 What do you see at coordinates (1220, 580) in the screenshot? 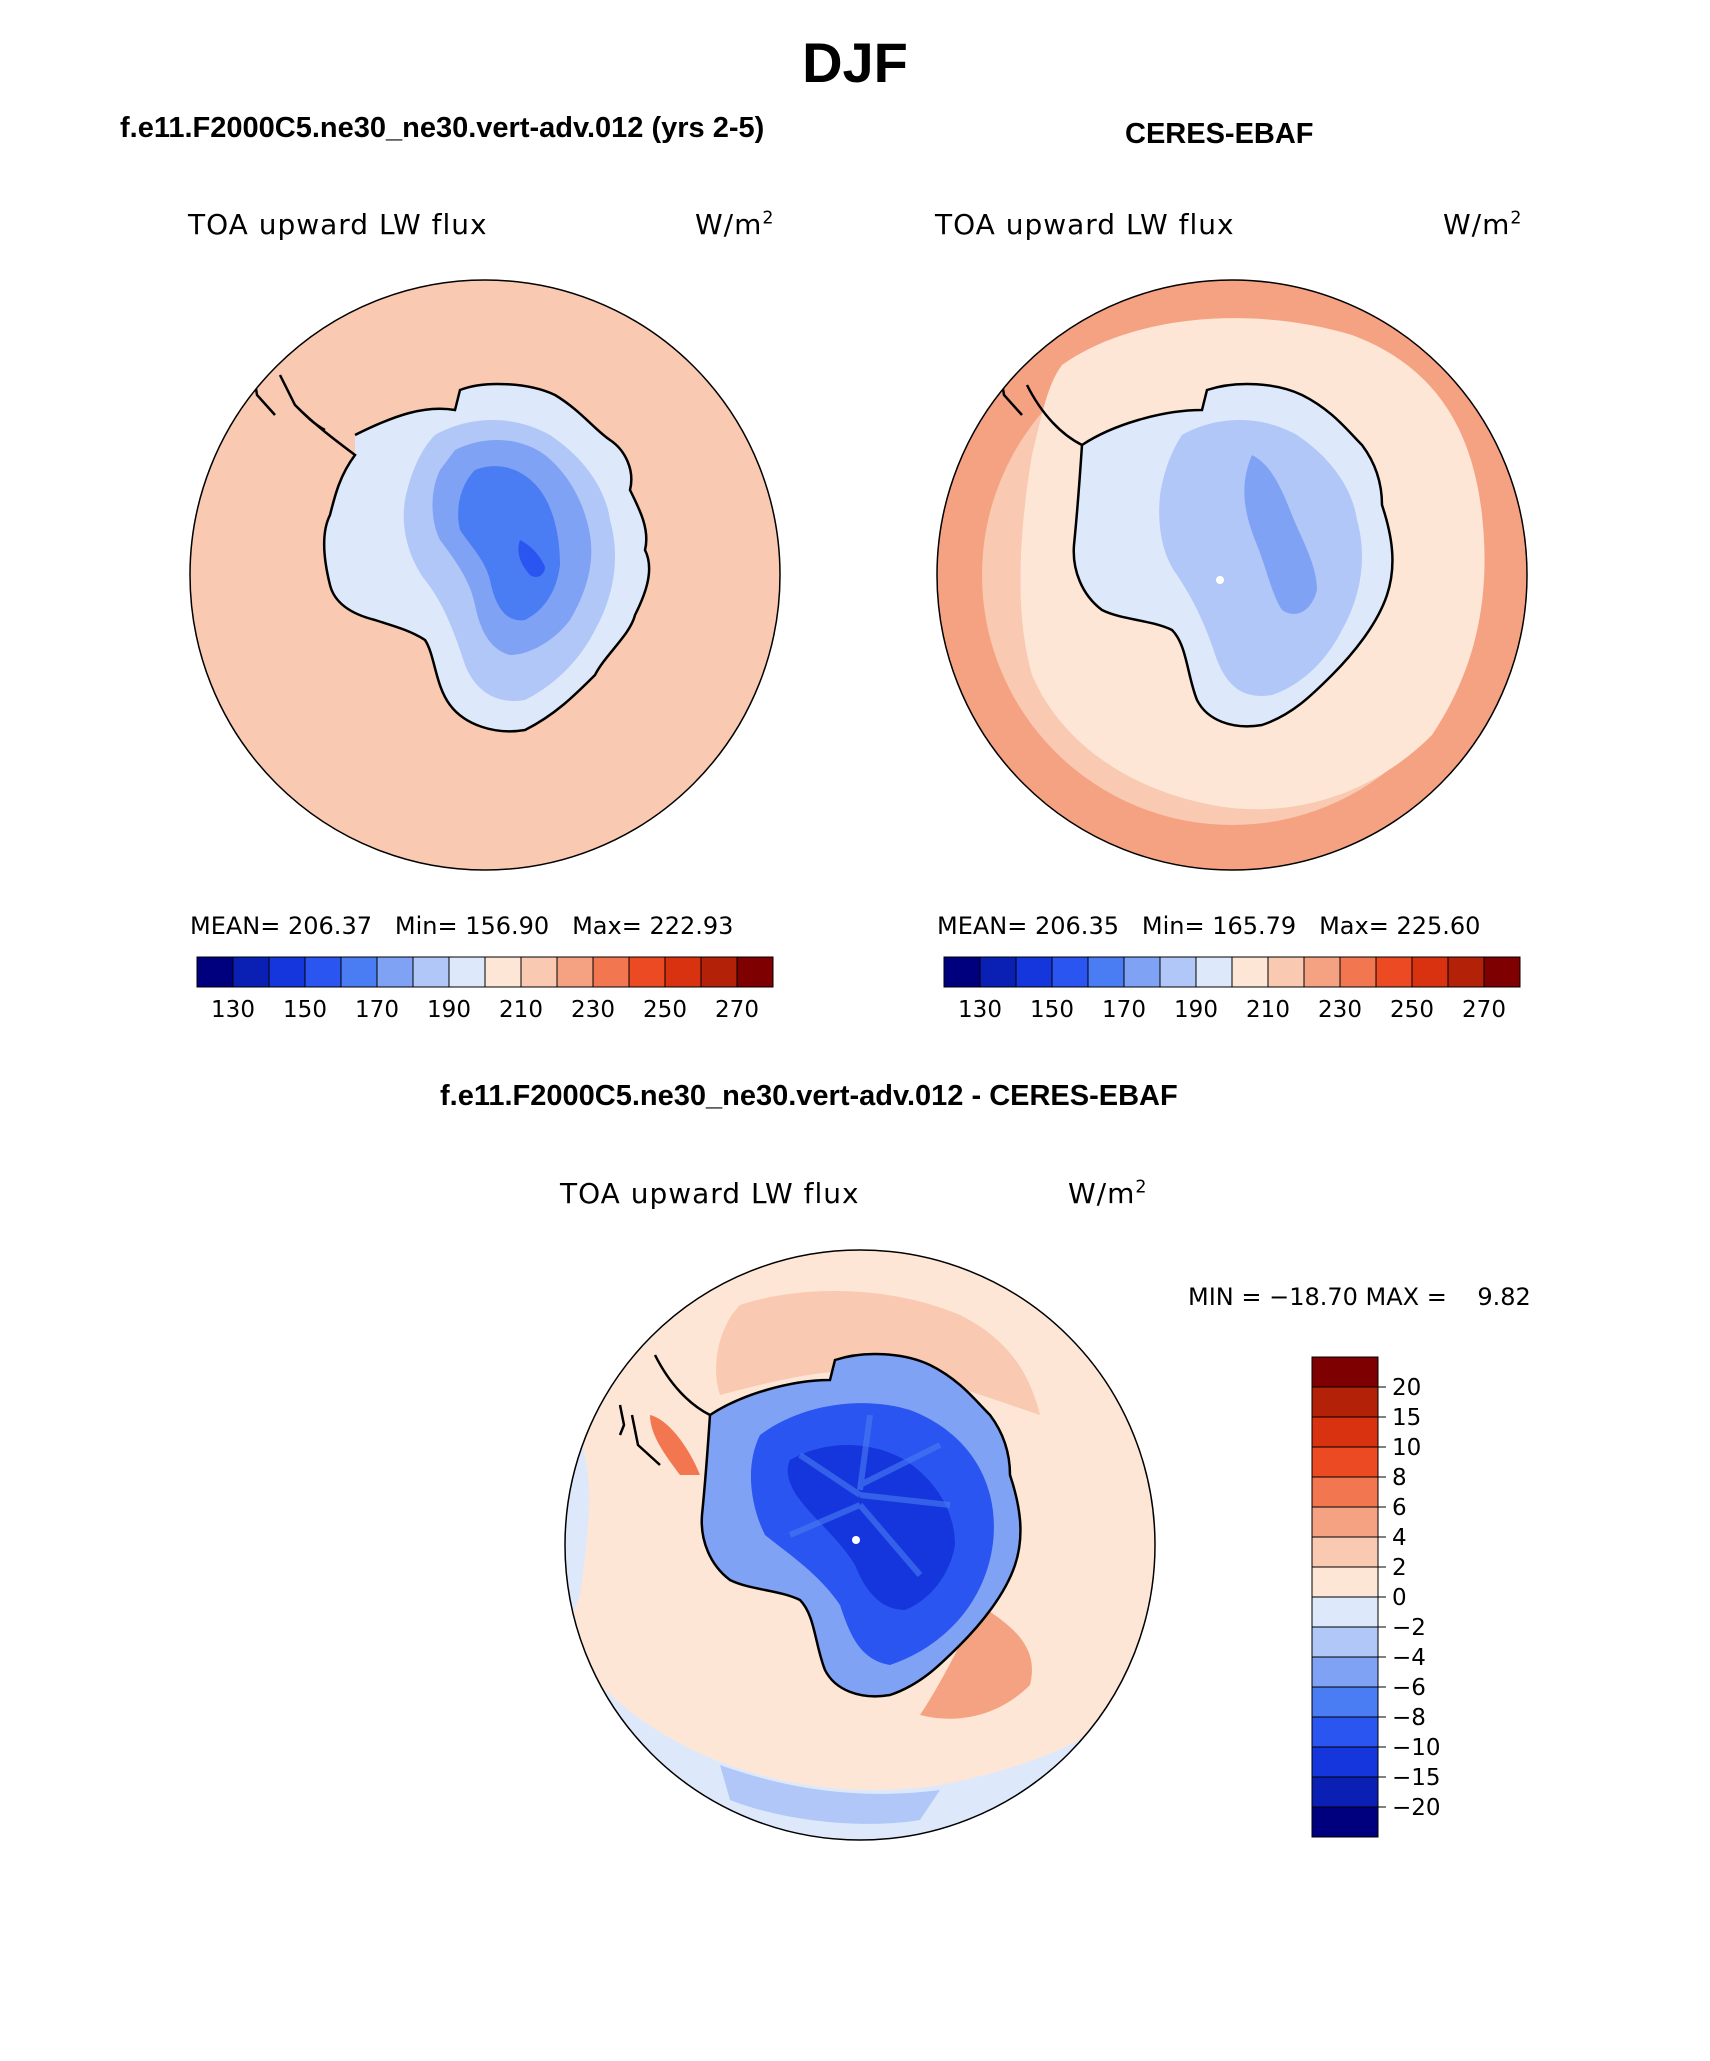
I see `obs-pole-marker` at bounding box center [1220, 580].